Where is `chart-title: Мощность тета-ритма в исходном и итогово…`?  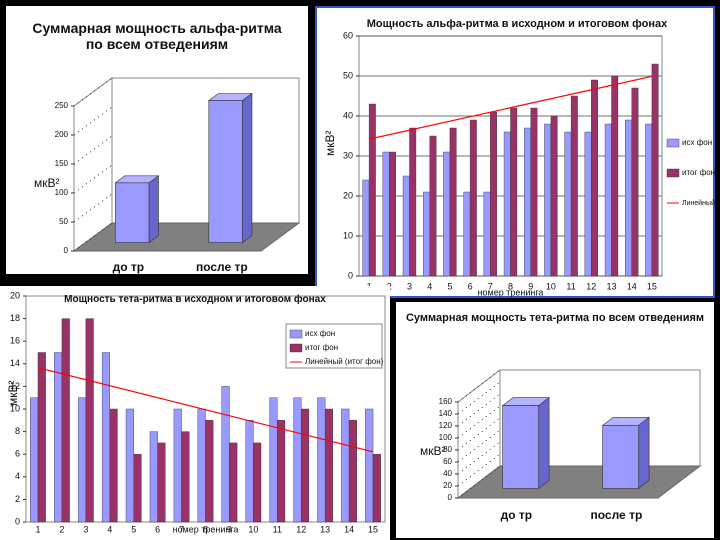
chart-title: Мощность тета-ритма в исходном и итогово… is located at coordinates (195, 299).